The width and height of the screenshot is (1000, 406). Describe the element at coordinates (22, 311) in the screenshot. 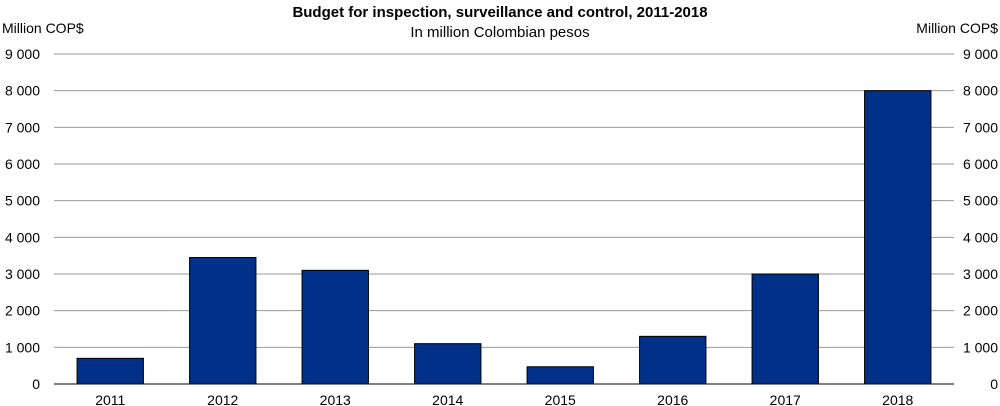

I see `y-tick-label-left: 2 000` at that location.